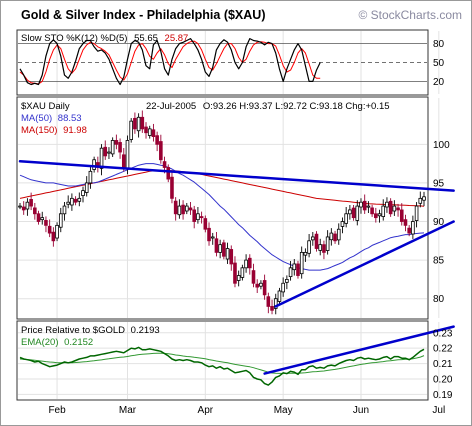 The width and height of the screenshot is (472, 426). I want to click on relative-tick-label: 0.23, so click(443, 333).